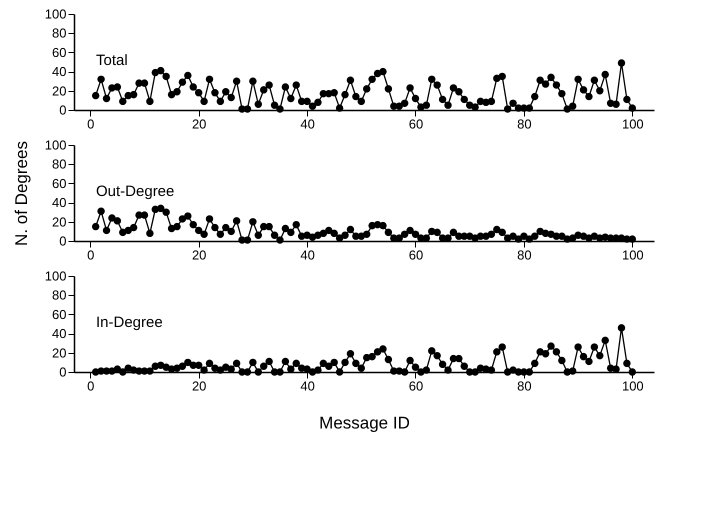 The width and height of the screenshot is (705, 520). I want to click on text: Total, so click(112, 60).